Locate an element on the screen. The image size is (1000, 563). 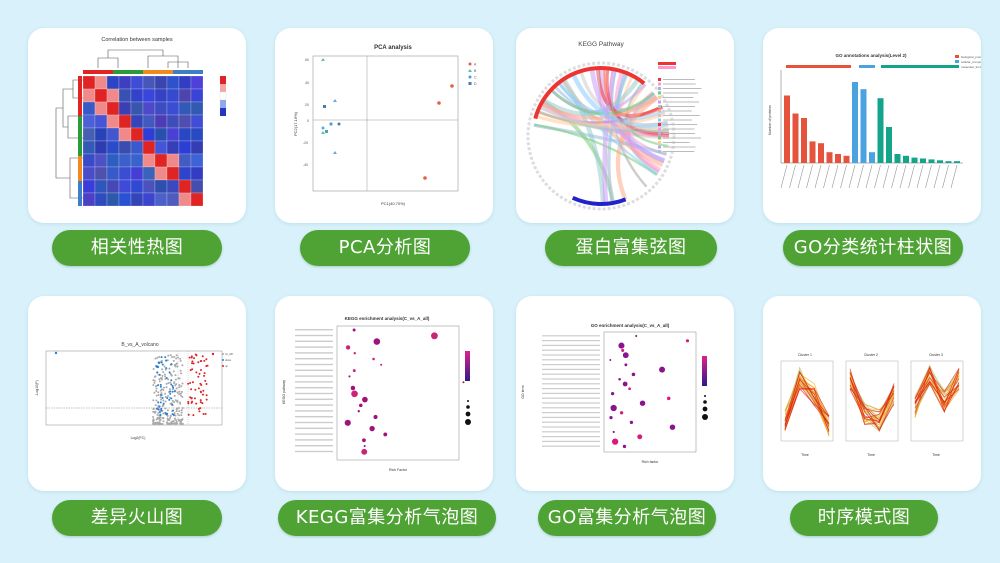
pca-title: PCA analysis is located at coordinates (393, 48).